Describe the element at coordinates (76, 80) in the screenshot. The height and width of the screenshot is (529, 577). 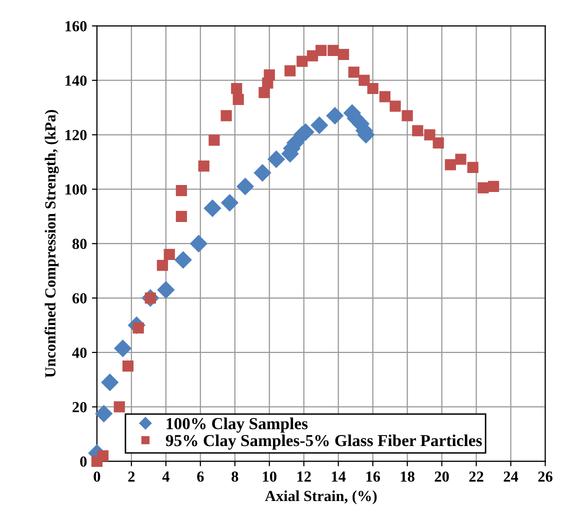
I see `y-tick-label: 140` at that location.